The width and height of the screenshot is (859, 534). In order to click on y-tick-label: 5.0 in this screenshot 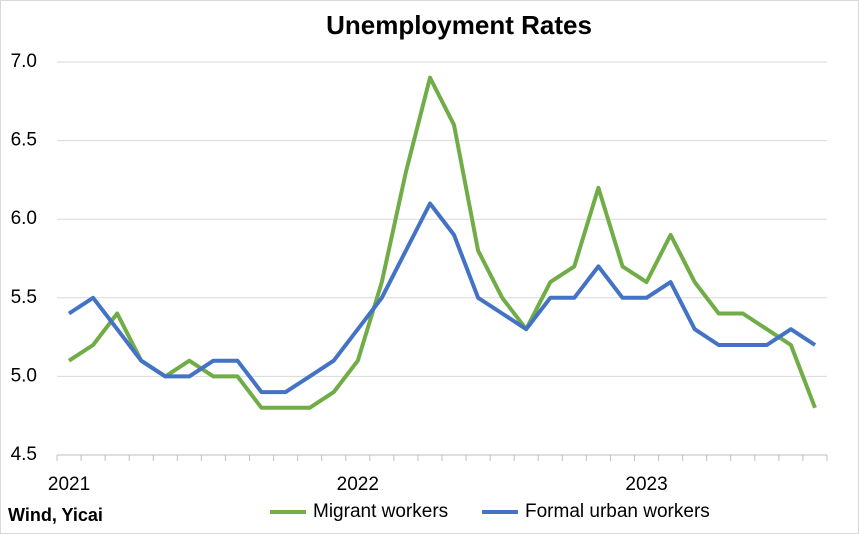, I will do `click(24, 375)`.